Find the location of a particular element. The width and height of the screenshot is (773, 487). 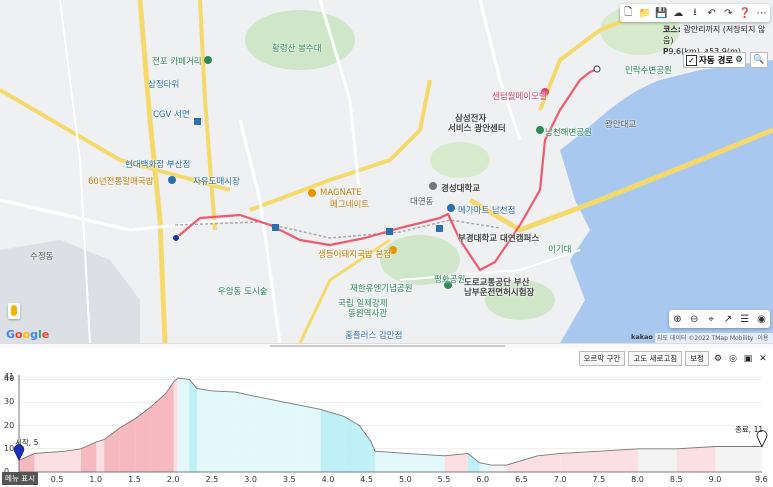

course-info: 코스: 광안리까지 (저장되지 않음) 𝐏9.6(km) ↗53.9(m) is located at coordinates (718, 40).